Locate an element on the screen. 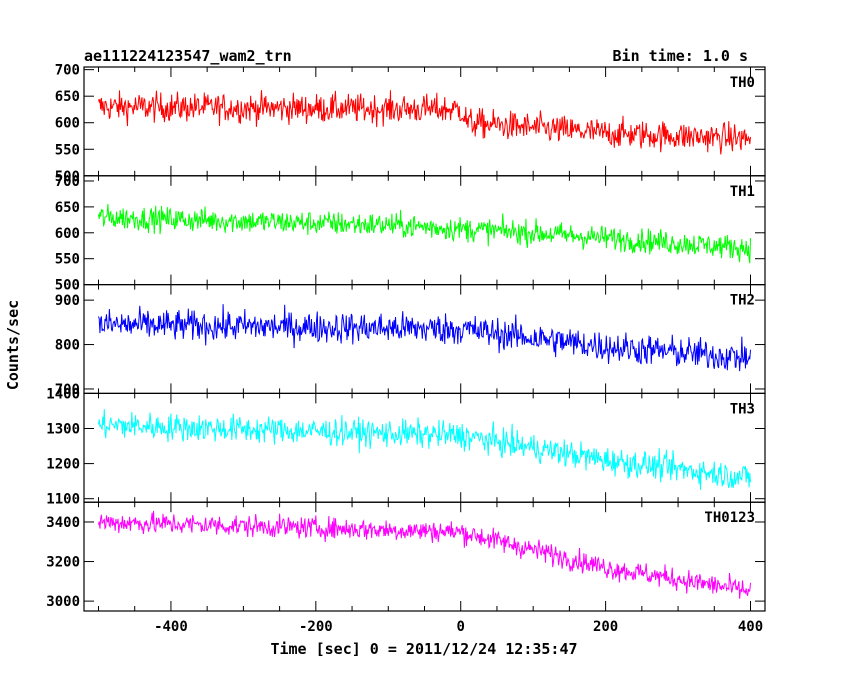 The width and height of the screenshot is (850, 680). panel-frame-th3 is located at coordinates (424, 447).